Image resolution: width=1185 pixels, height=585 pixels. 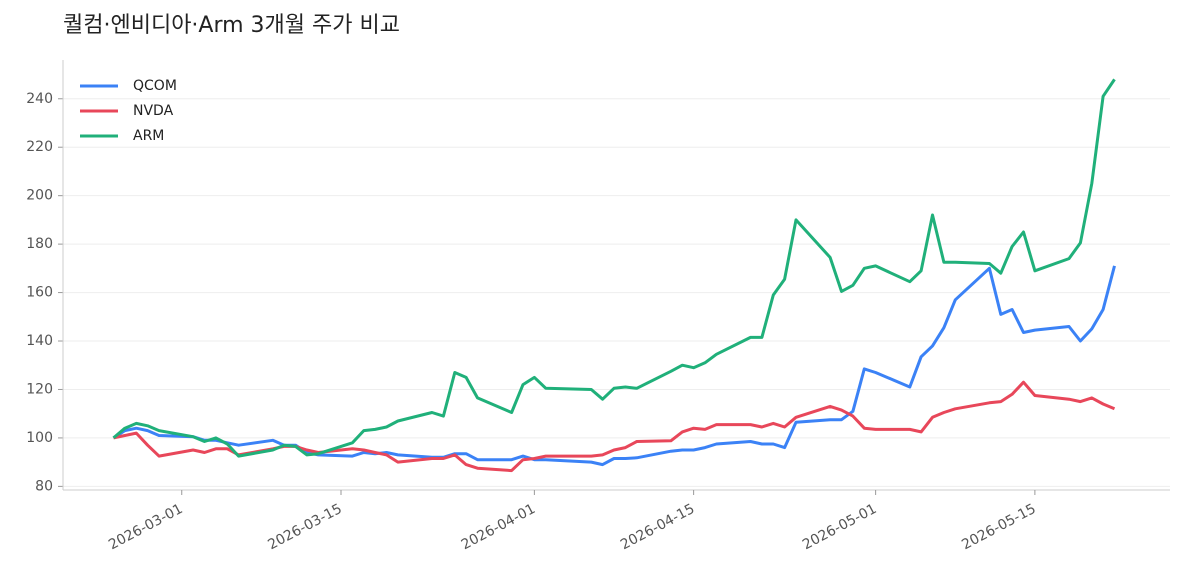 I want to click on legend-label: NVDA, so click(x=153, y=111).